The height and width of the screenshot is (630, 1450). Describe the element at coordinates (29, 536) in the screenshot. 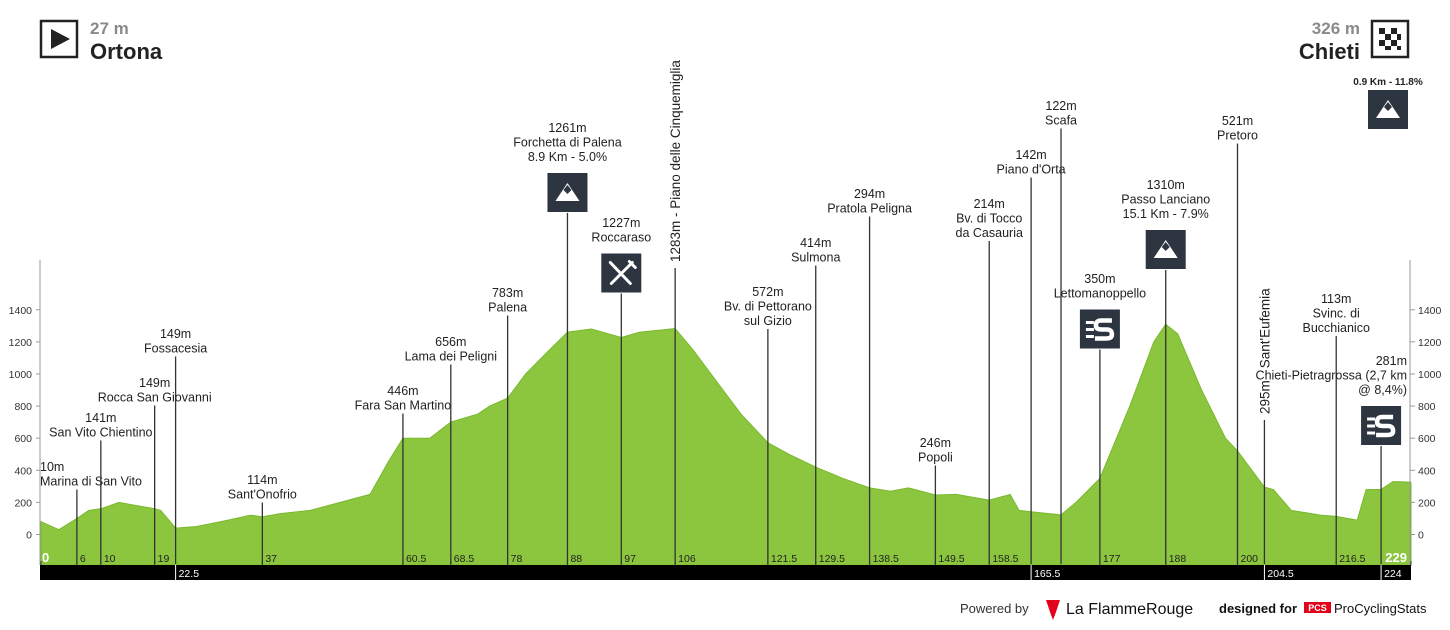

I see `y-tick-label: 0` at that location.